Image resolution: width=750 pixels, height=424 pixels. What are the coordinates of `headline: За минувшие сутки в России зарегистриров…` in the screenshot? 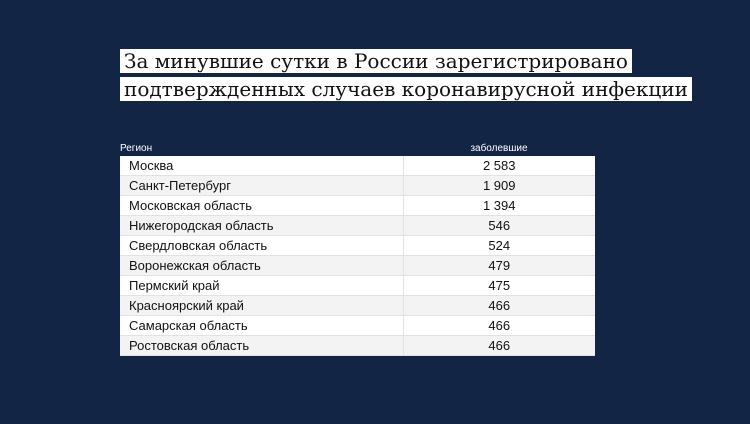 It's located at (406, 75).